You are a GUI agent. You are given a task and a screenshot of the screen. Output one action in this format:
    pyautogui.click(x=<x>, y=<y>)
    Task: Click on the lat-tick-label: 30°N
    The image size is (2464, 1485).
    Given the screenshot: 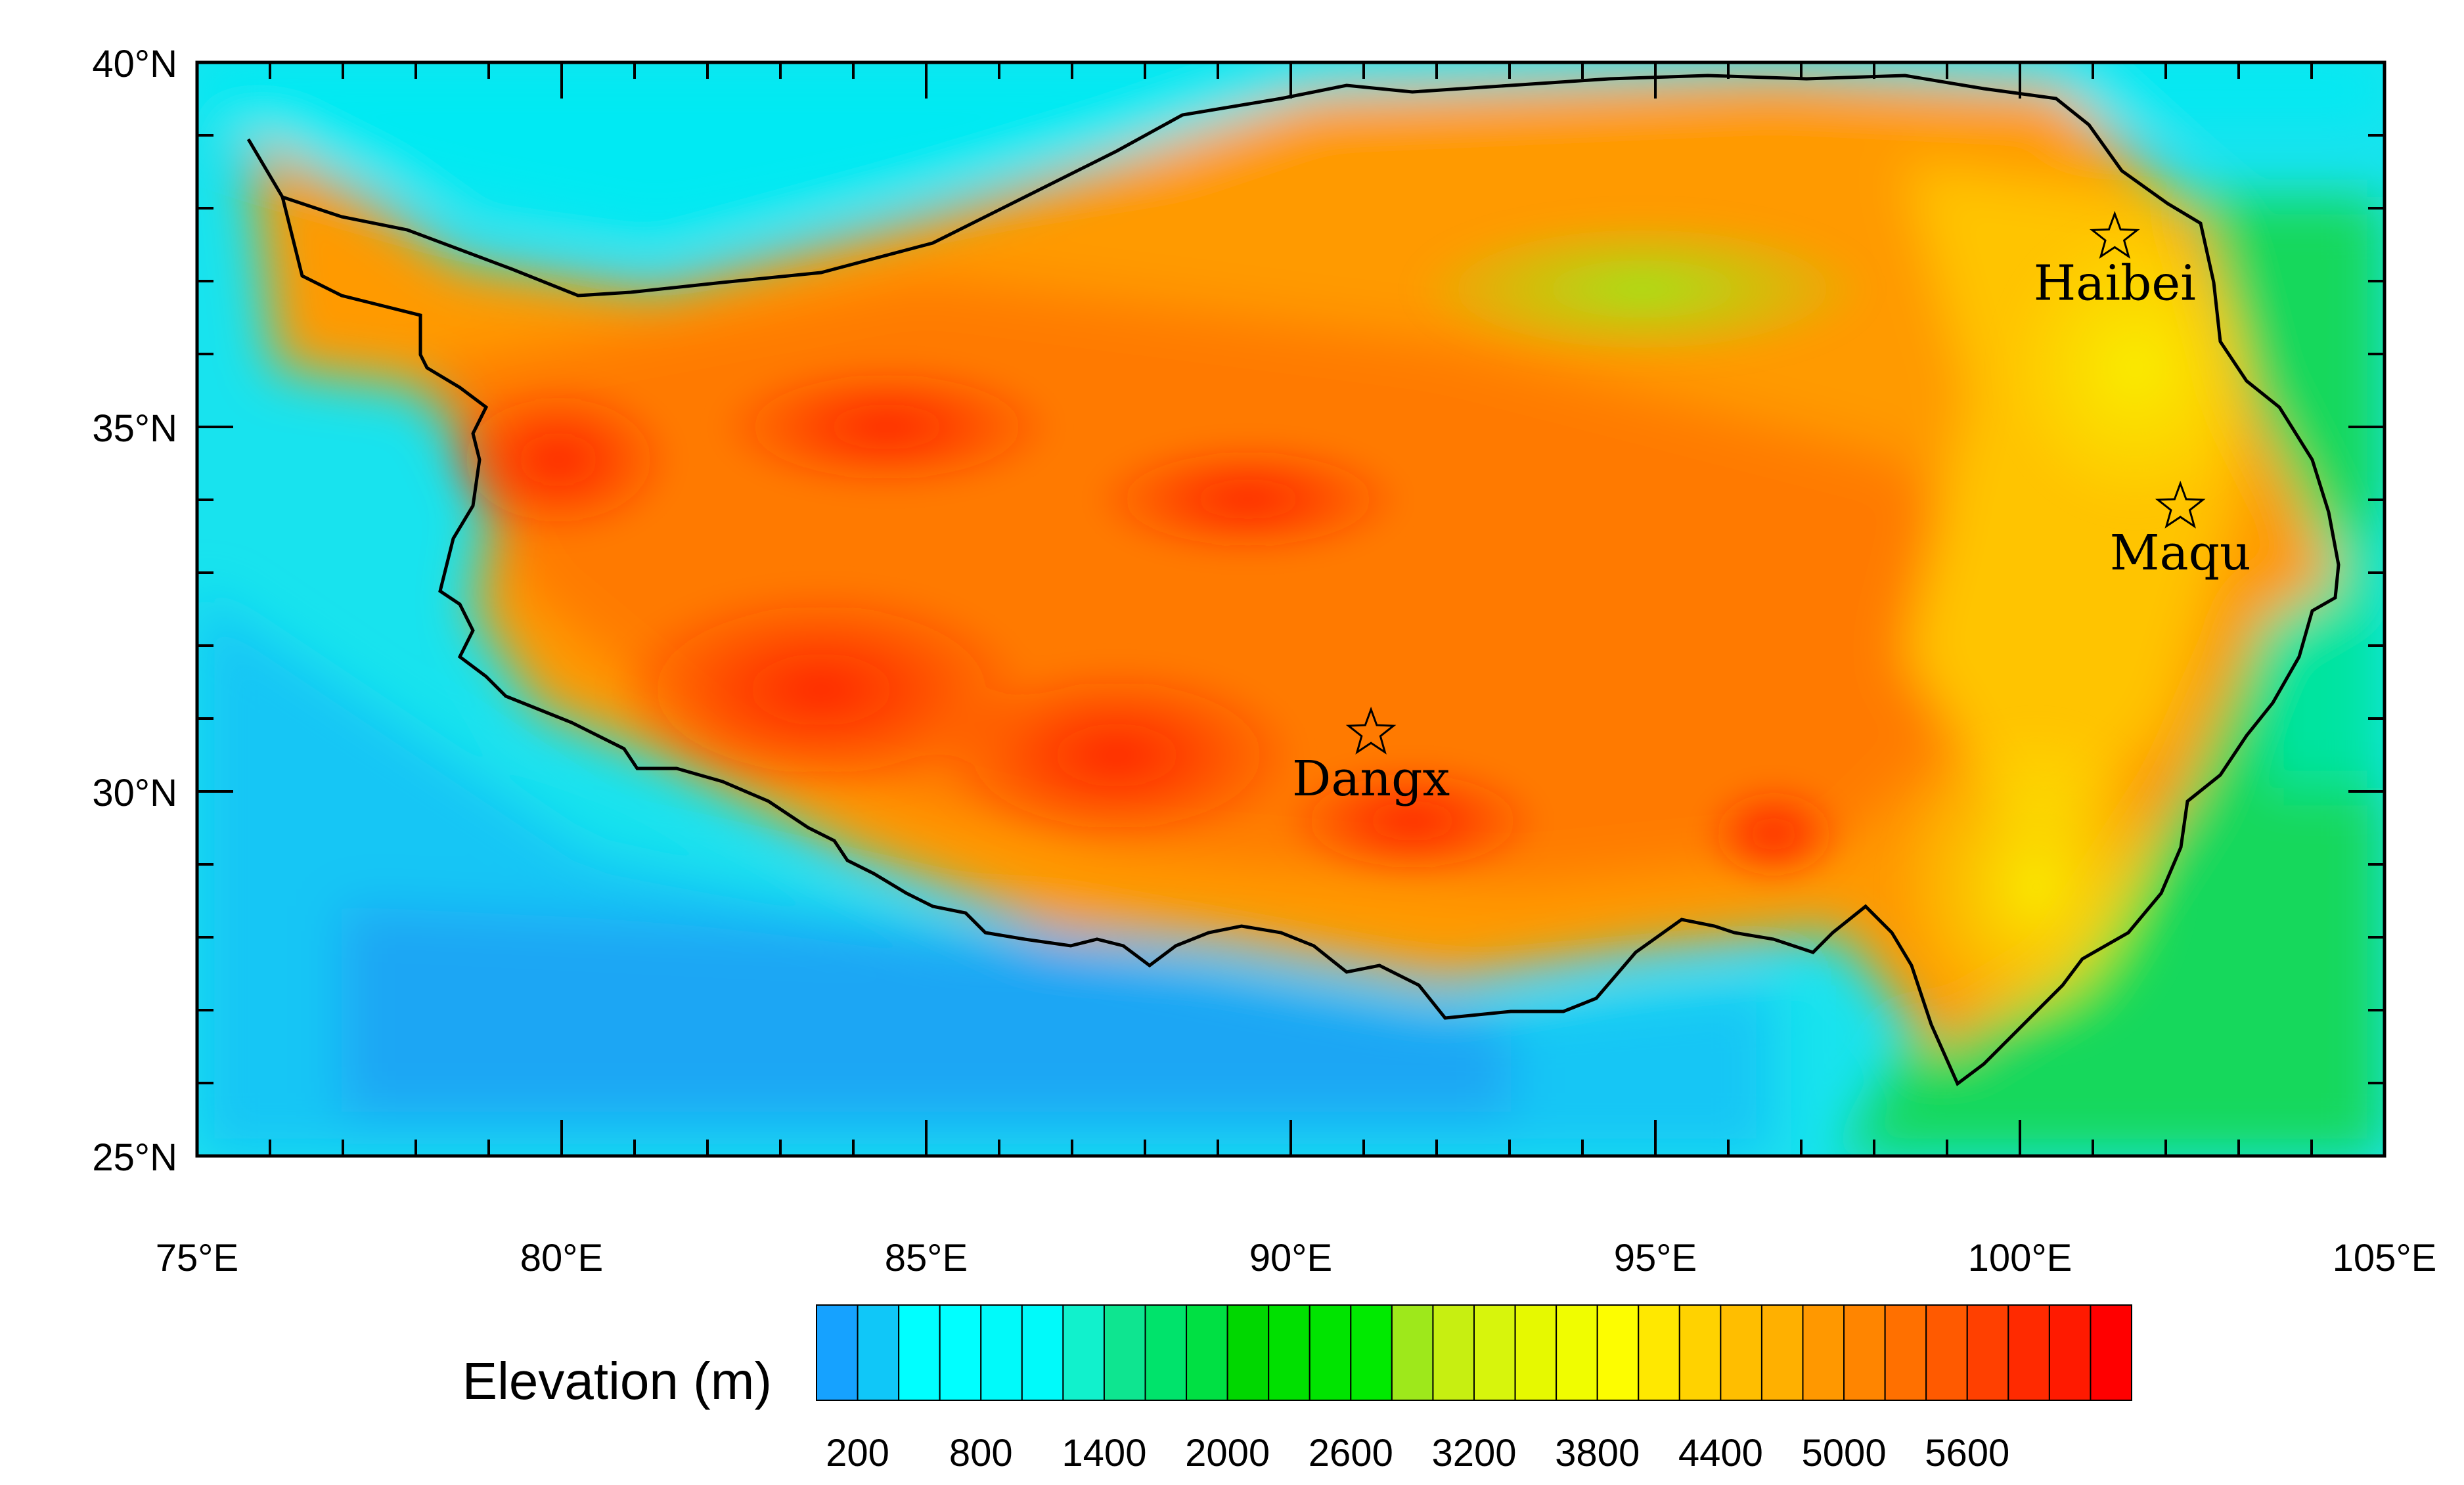 What is the action you would take?
    pyautogui.click(x=134, y=793)
    